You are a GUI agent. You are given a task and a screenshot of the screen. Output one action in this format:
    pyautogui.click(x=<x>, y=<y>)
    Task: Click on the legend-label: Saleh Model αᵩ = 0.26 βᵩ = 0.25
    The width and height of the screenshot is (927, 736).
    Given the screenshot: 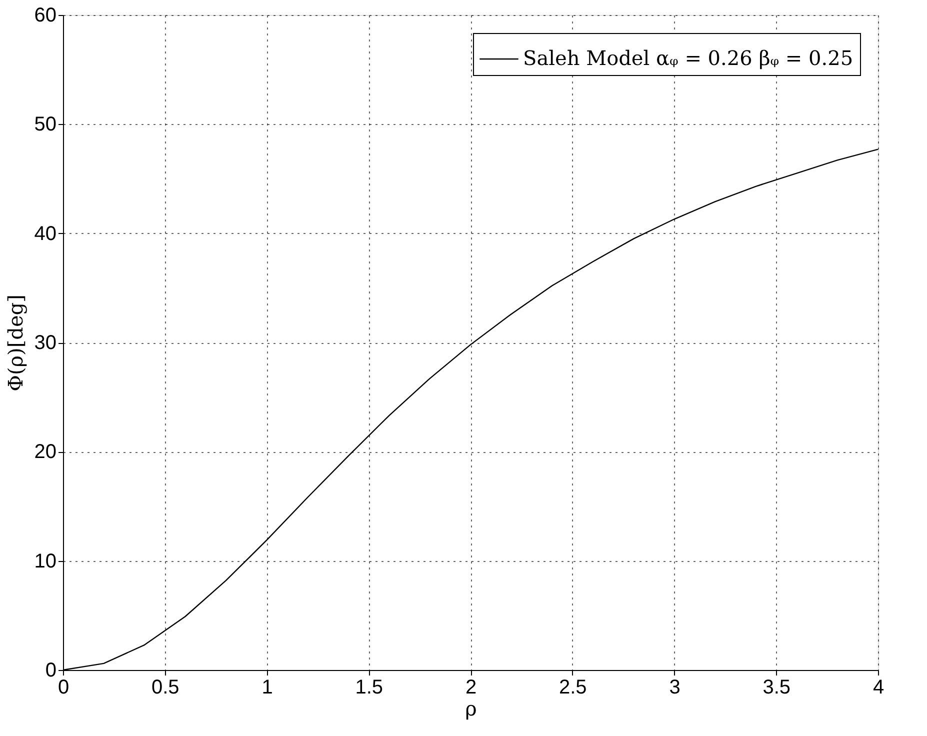 What is the action you would take?
    pyautogui.click(x=688, y=58)
    